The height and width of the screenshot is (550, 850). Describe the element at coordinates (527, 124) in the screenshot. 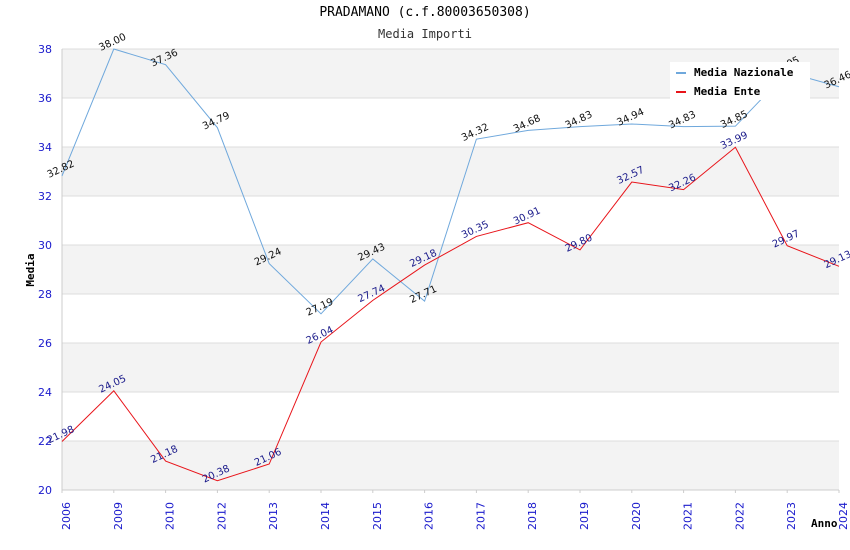

I see `data-label: 34.68` at that location.